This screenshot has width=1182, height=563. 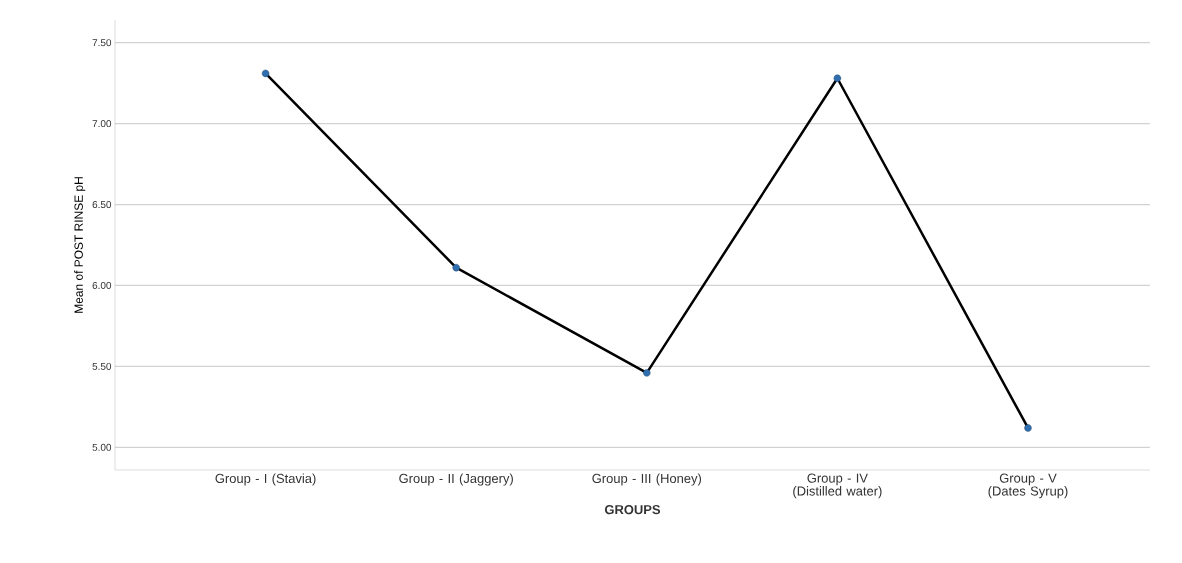 What do you see at coordinates (102, 43) in the screenshot?
I see `y-tick-label: 7.50` at bounding box center [102, 43].